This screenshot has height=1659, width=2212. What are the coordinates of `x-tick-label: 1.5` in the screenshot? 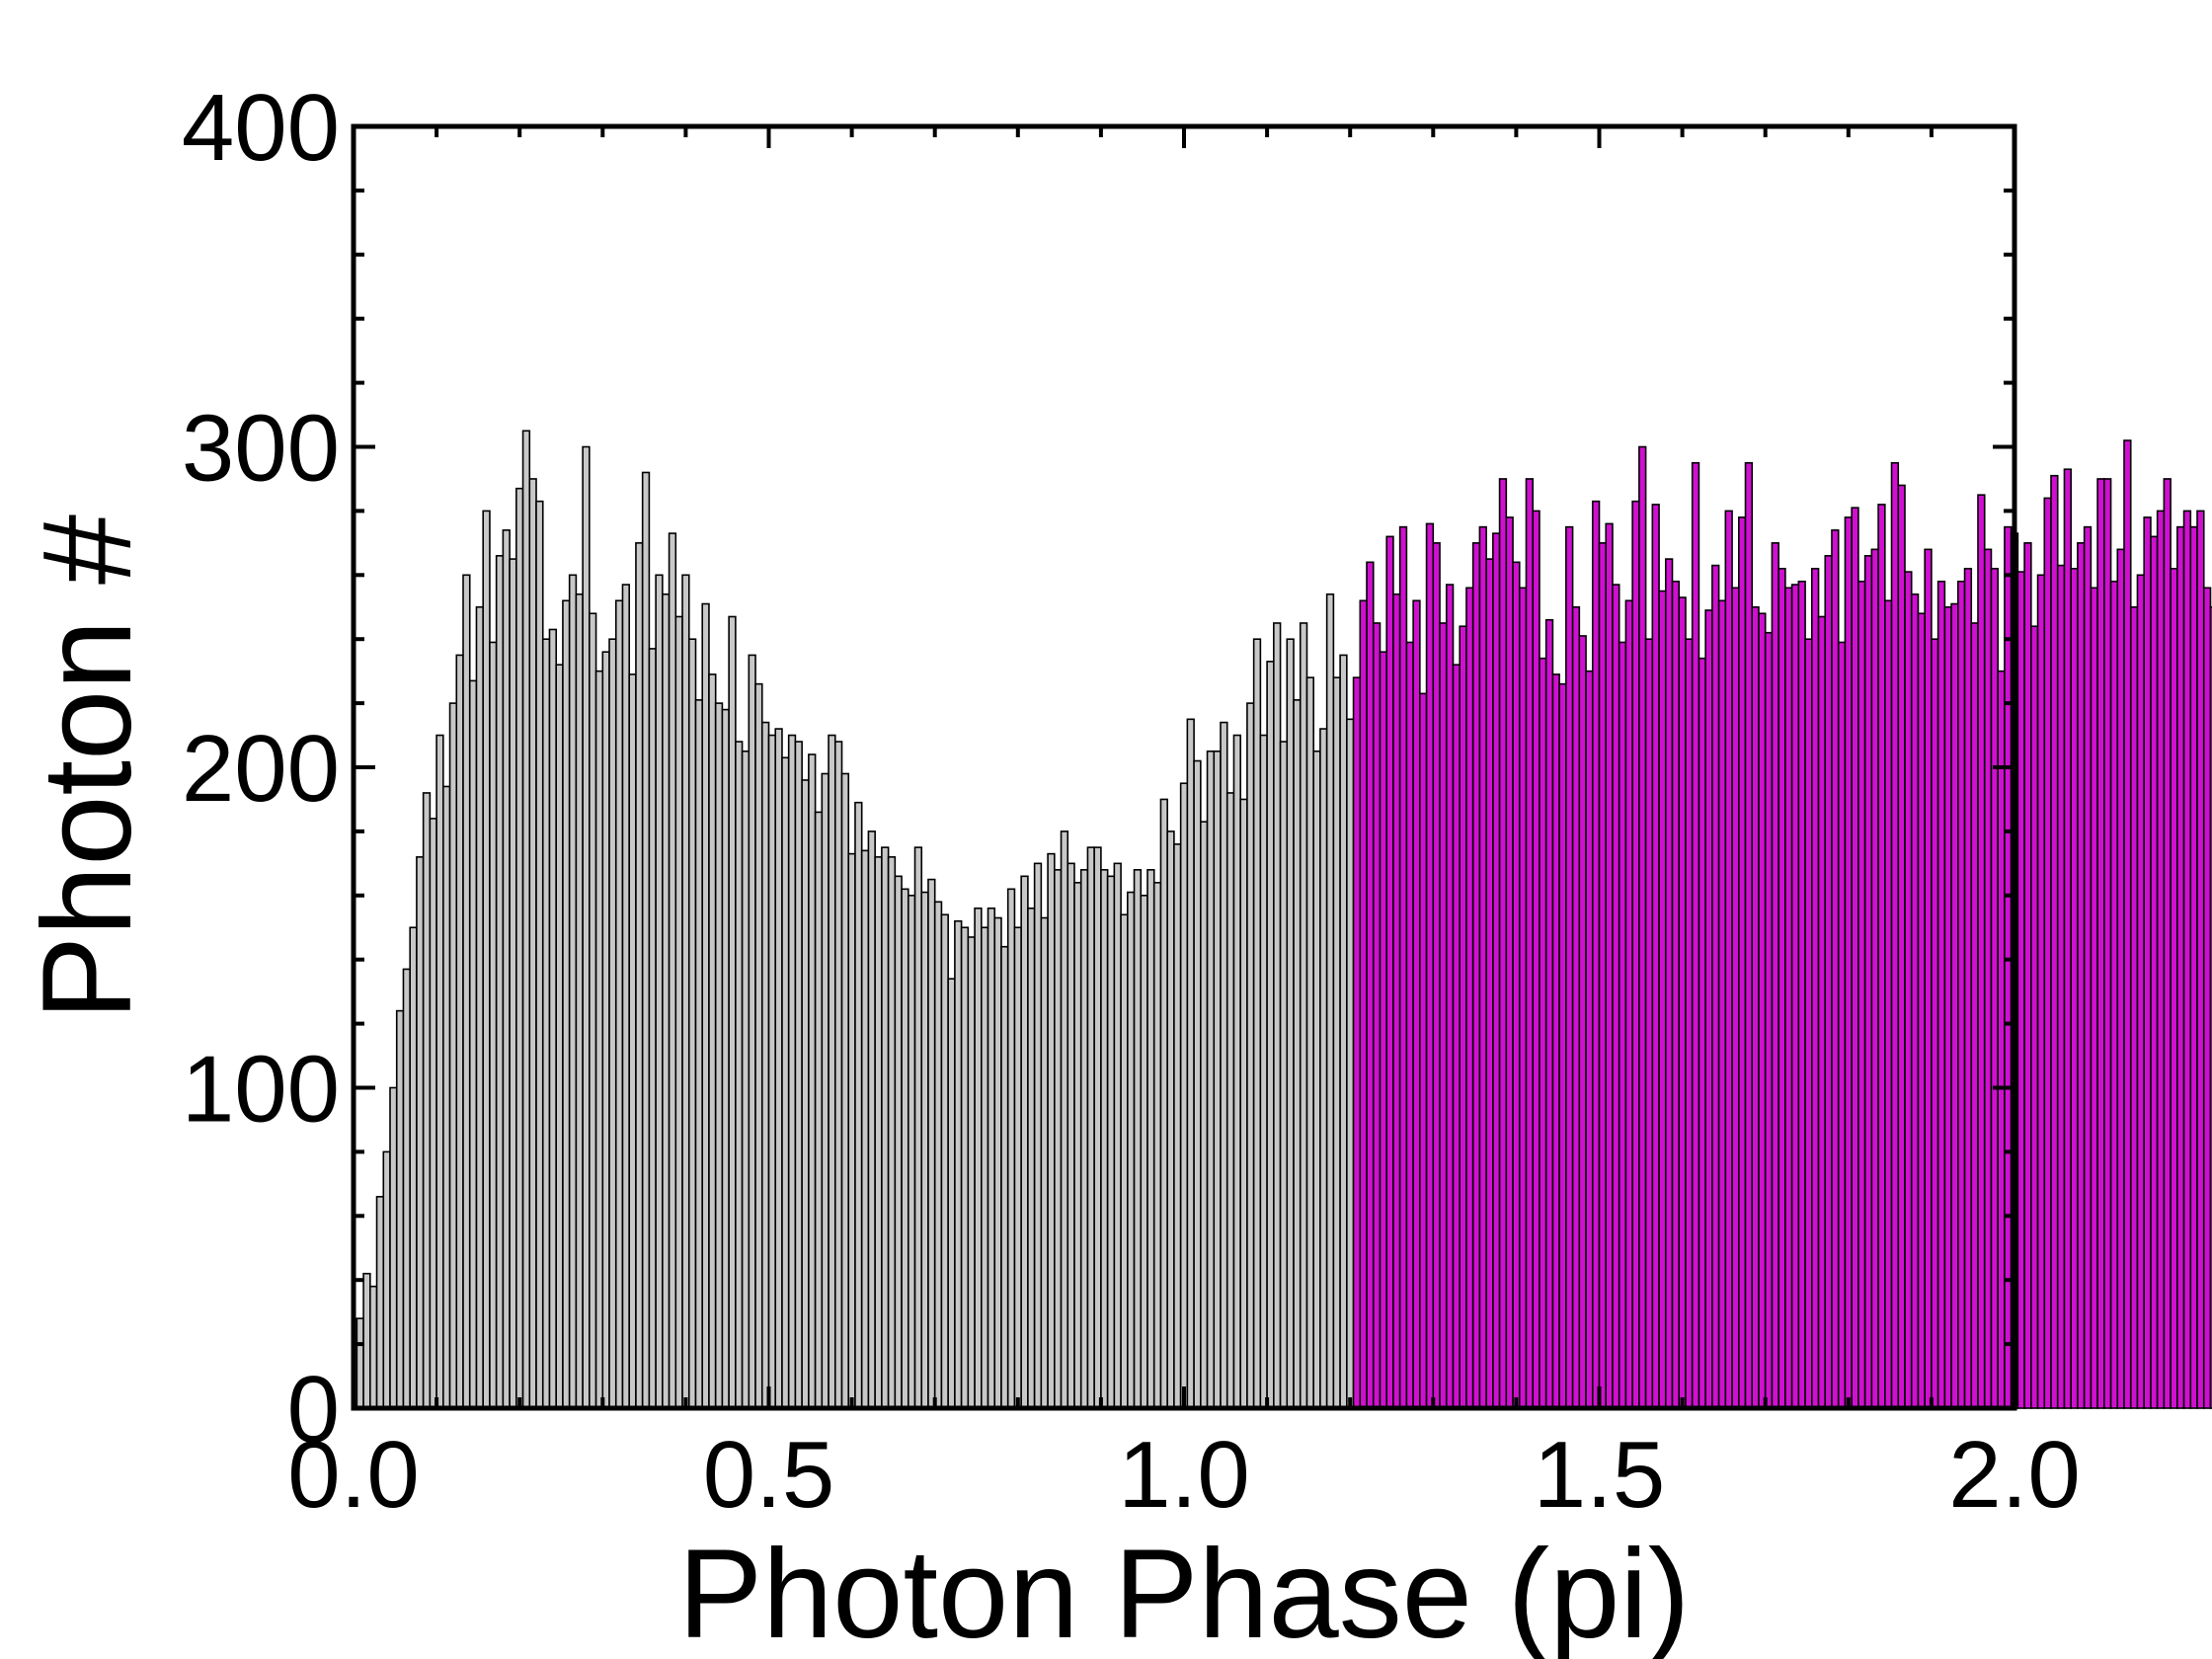 It's located at (1599, 1475).